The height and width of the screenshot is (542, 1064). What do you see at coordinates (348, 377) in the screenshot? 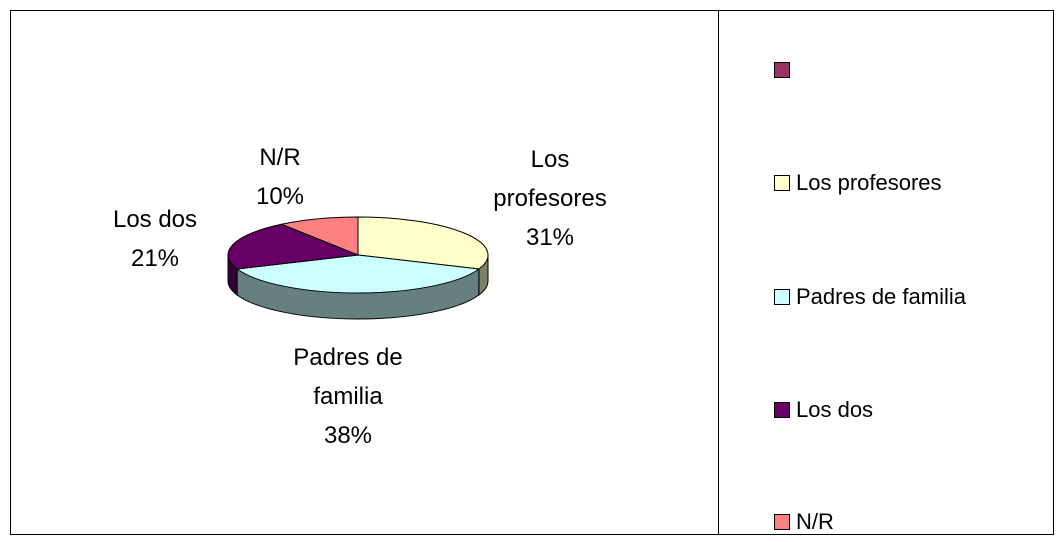
I see `data-label-category: Padres de familia` at bounding box center [348, 377].